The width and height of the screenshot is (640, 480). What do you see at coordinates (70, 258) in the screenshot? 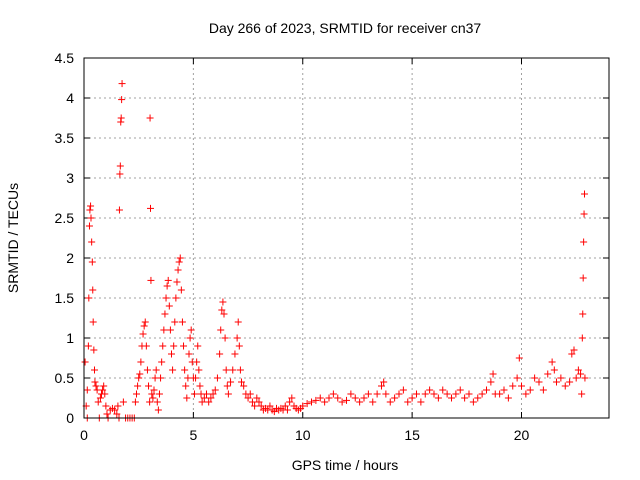
I see `y-tick-label: 2` at bounding box center [70, 258].